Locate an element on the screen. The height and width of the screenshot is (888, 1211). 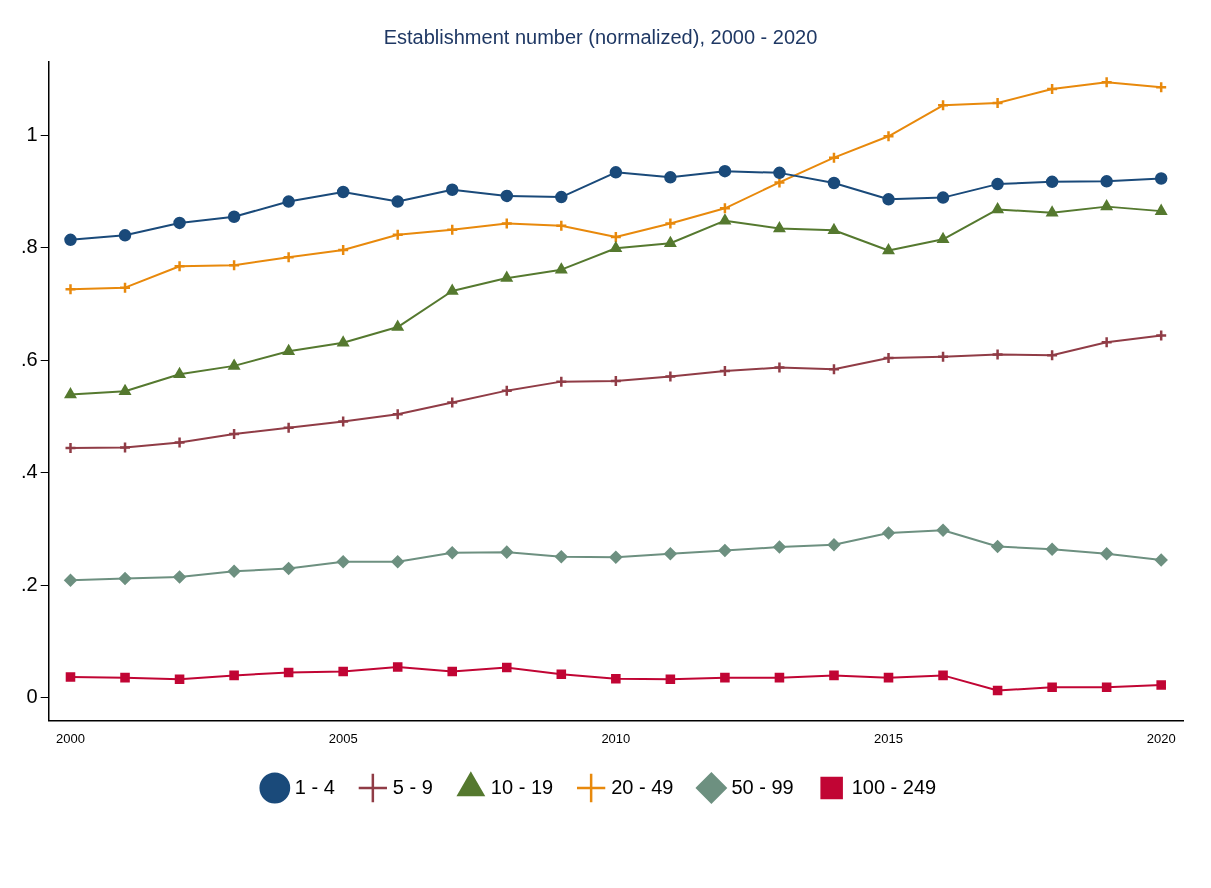
legend-label: 20 - 49 is located at coordinates (642, 786).